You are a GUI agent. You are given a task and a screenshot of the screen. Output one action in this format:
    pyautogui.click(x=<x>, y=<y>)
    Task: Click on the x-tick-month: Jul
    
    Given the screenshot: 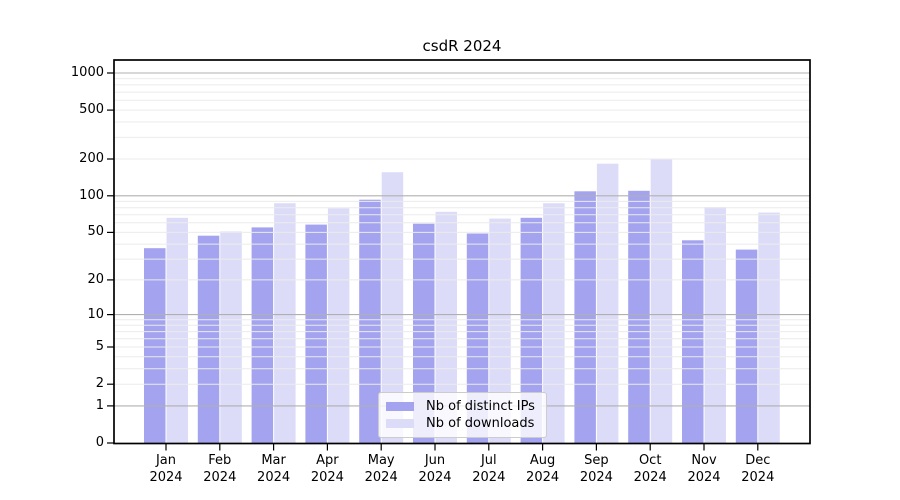 What is the action you would take?
    pyautogui.click(x=488, y=460)
    